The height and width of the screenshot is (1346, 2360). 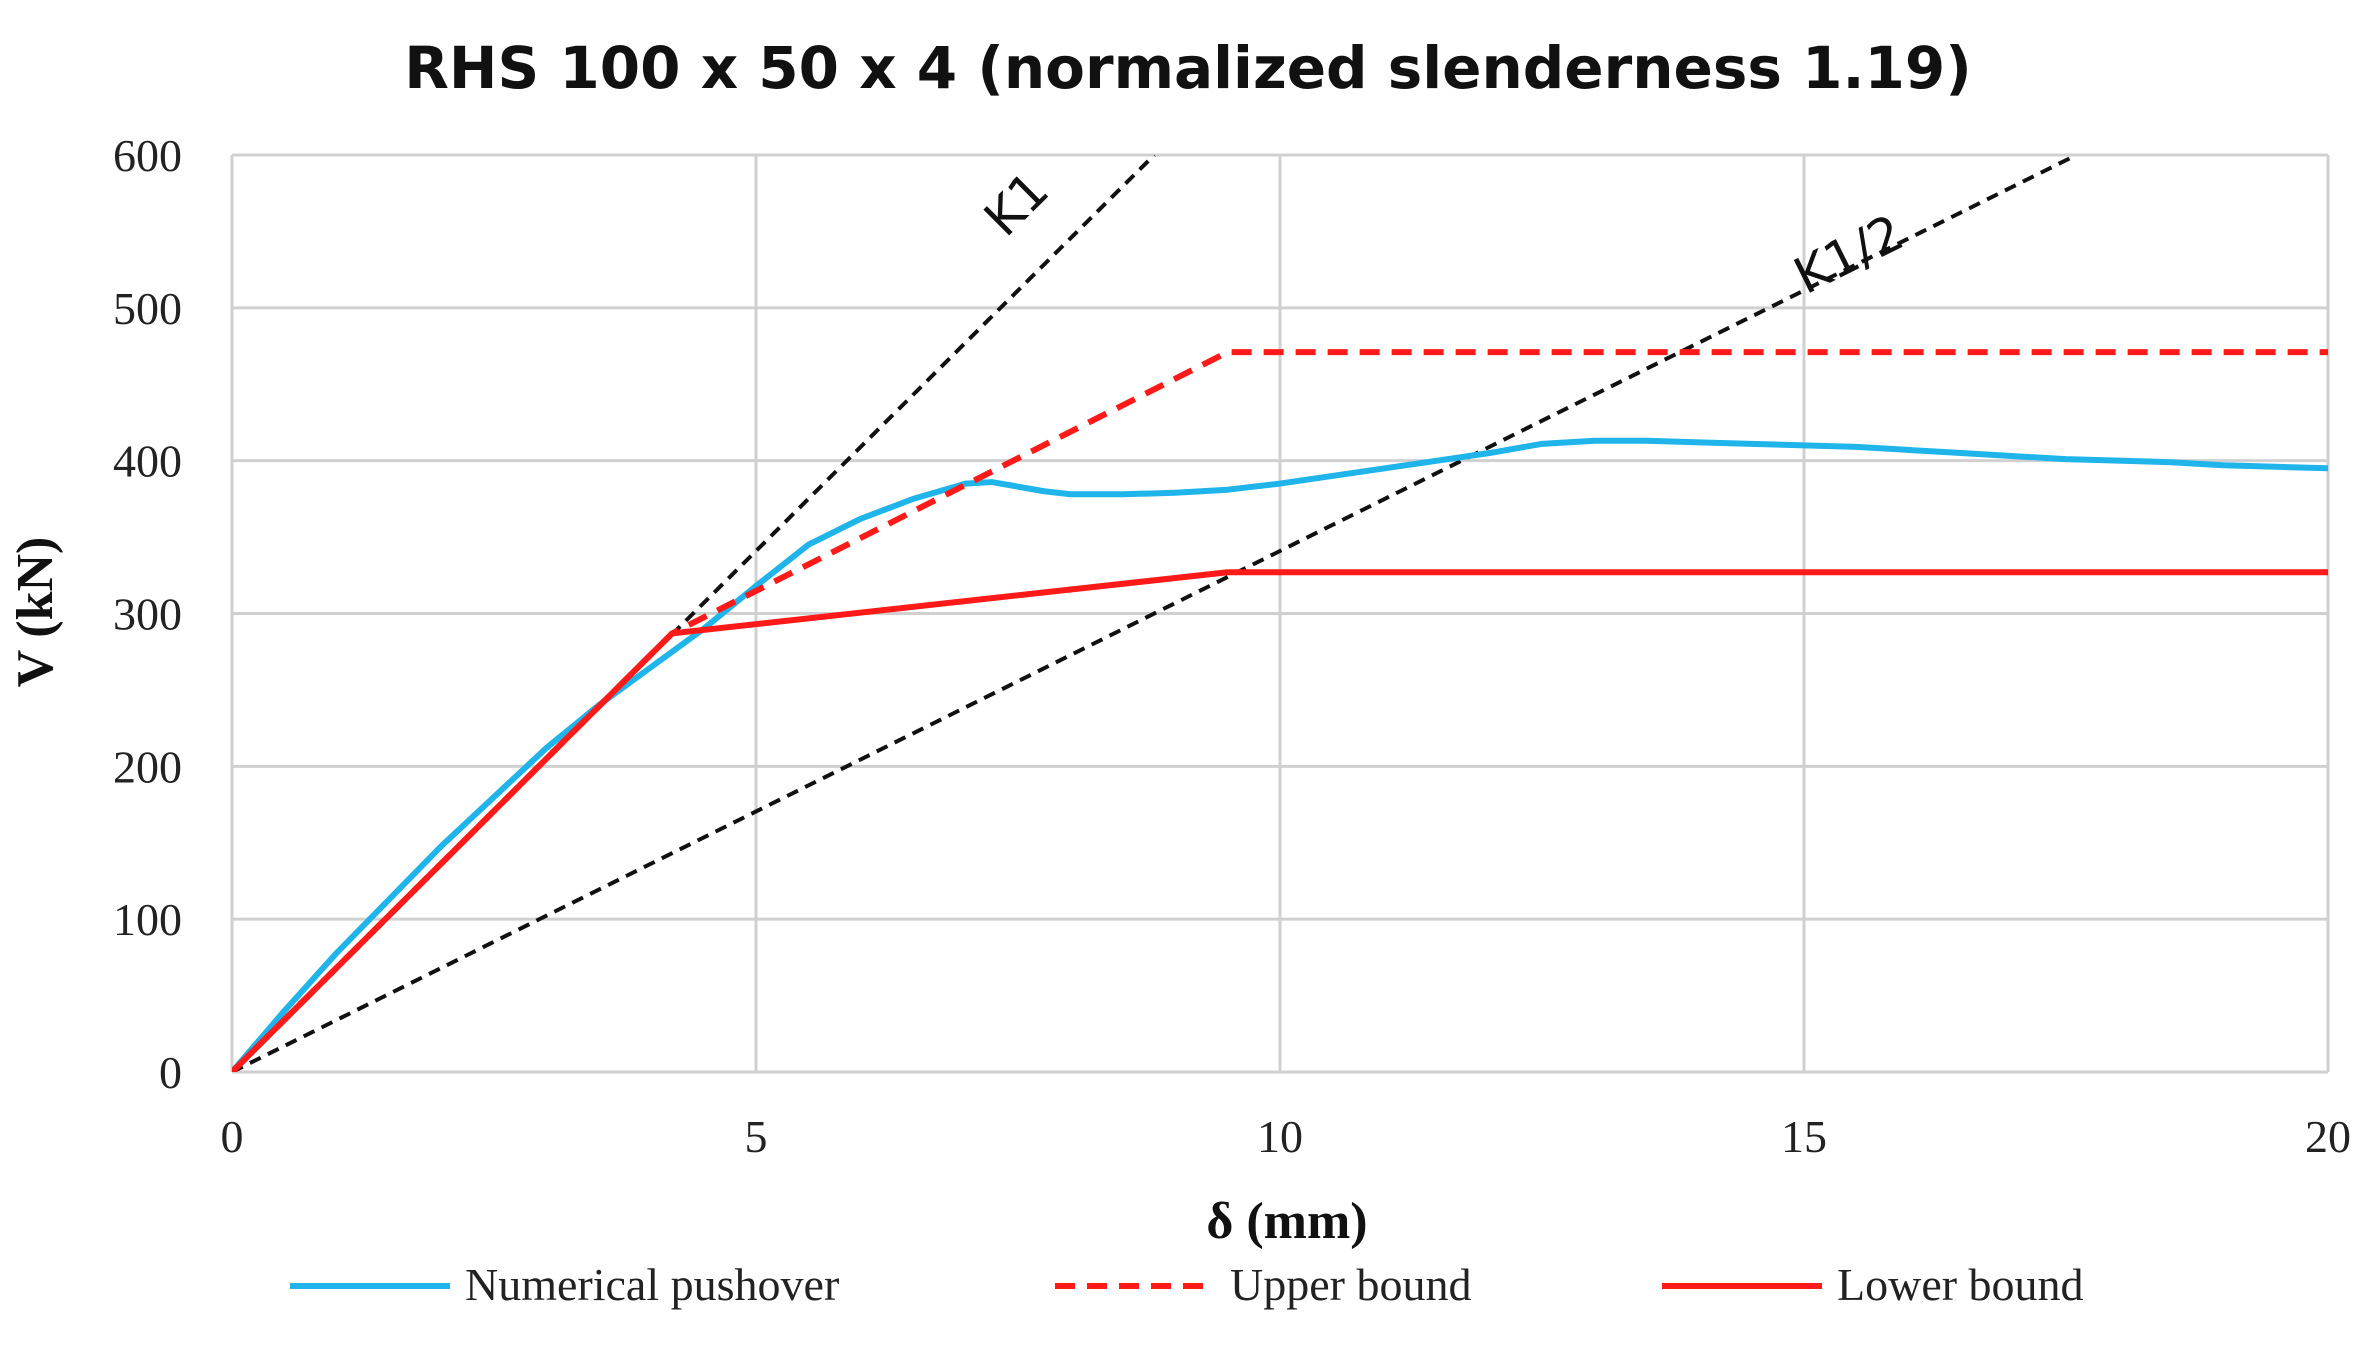 What do you see at coordinates (1804, 1136) in the screenshot?
I see `x-tick-label-15: 15` at bounding box center [1804, 1136].